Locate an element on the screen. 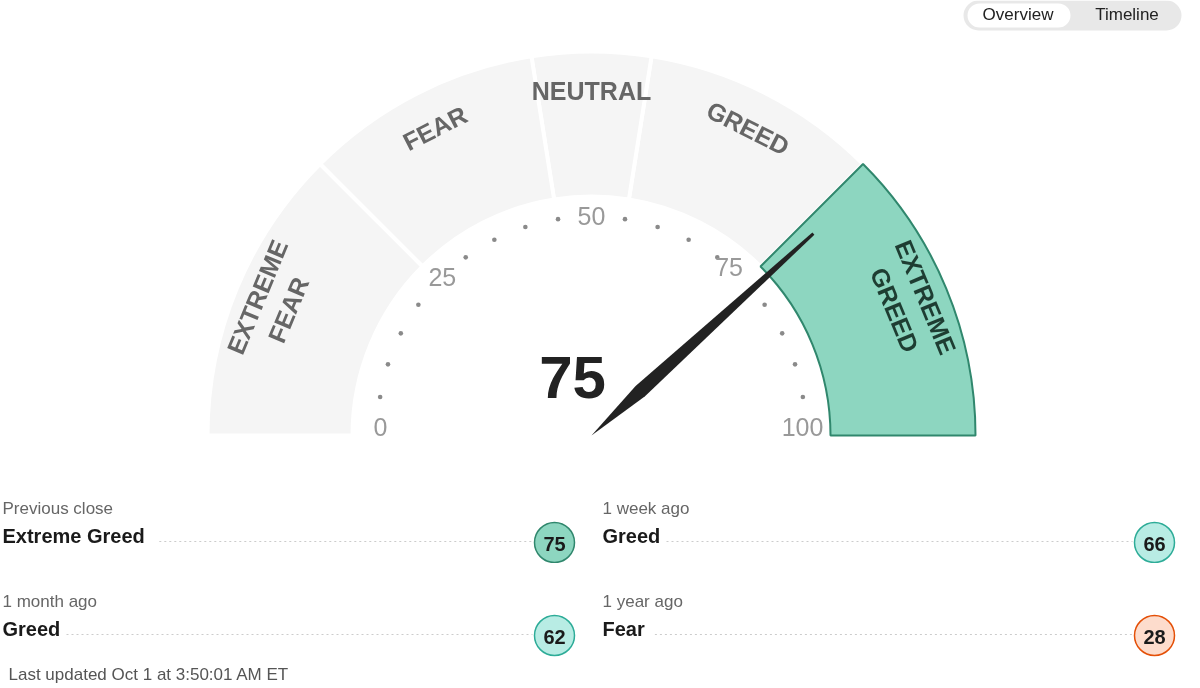 This screenshot has height=688, width=1200. text: Overview is located at coordinates (1018, 14).